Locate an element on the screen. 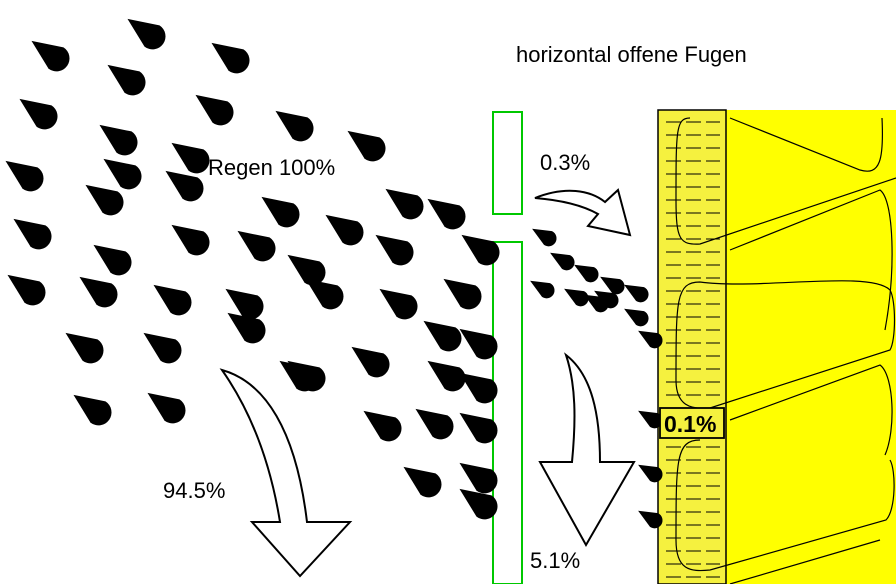  runoff-arrow-back is located at coordinates (587, 450).